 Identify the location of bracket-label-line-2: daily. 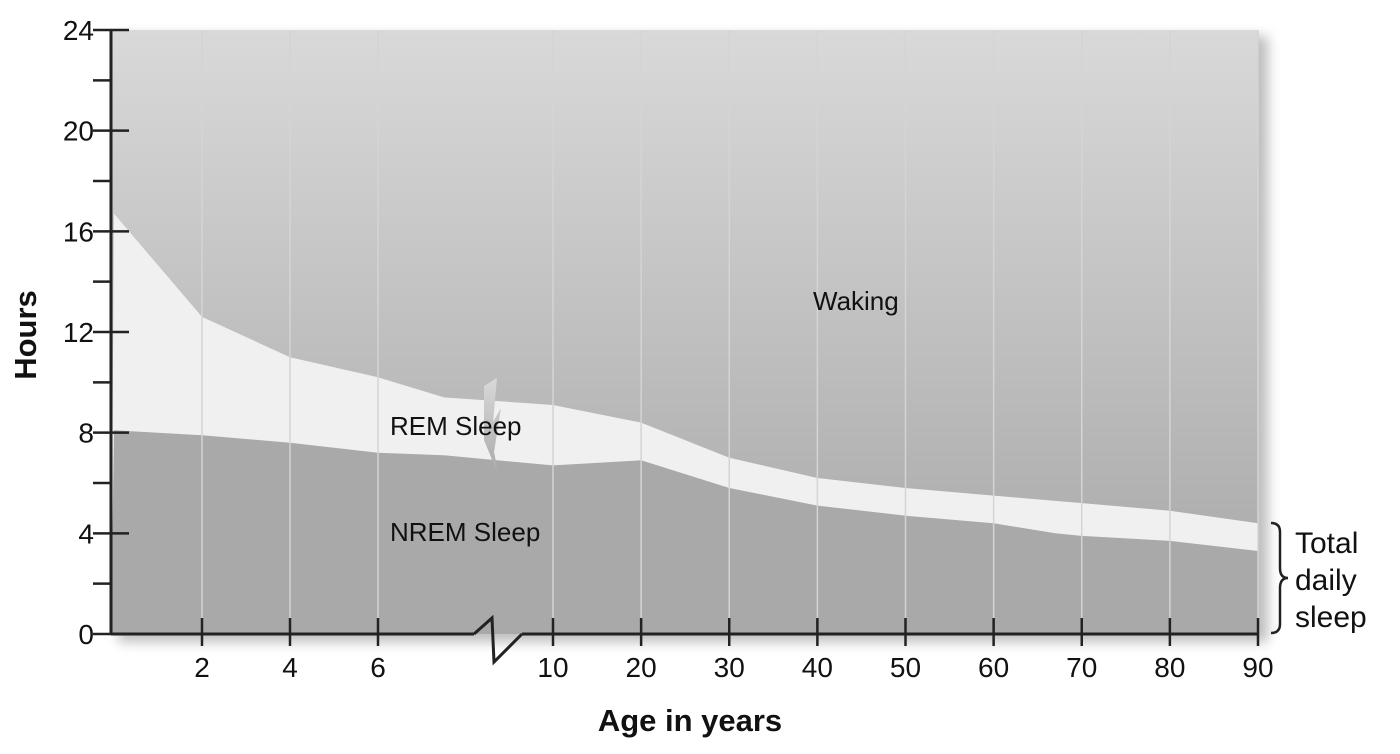
(1326, 580).